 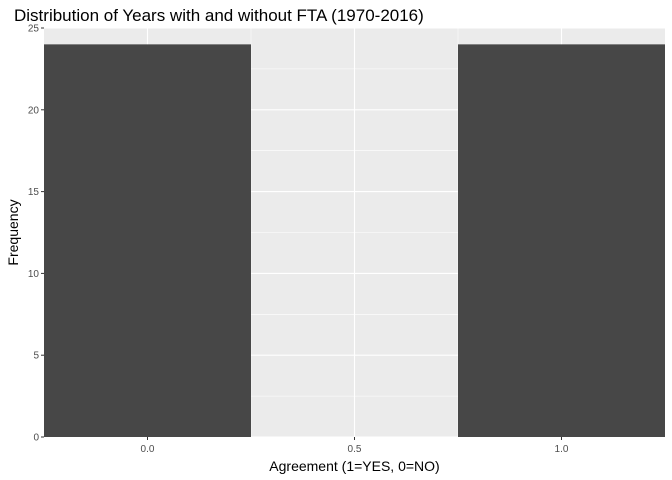 I want to click on x-tick-label: 0.5, so click(x=355, y=449).